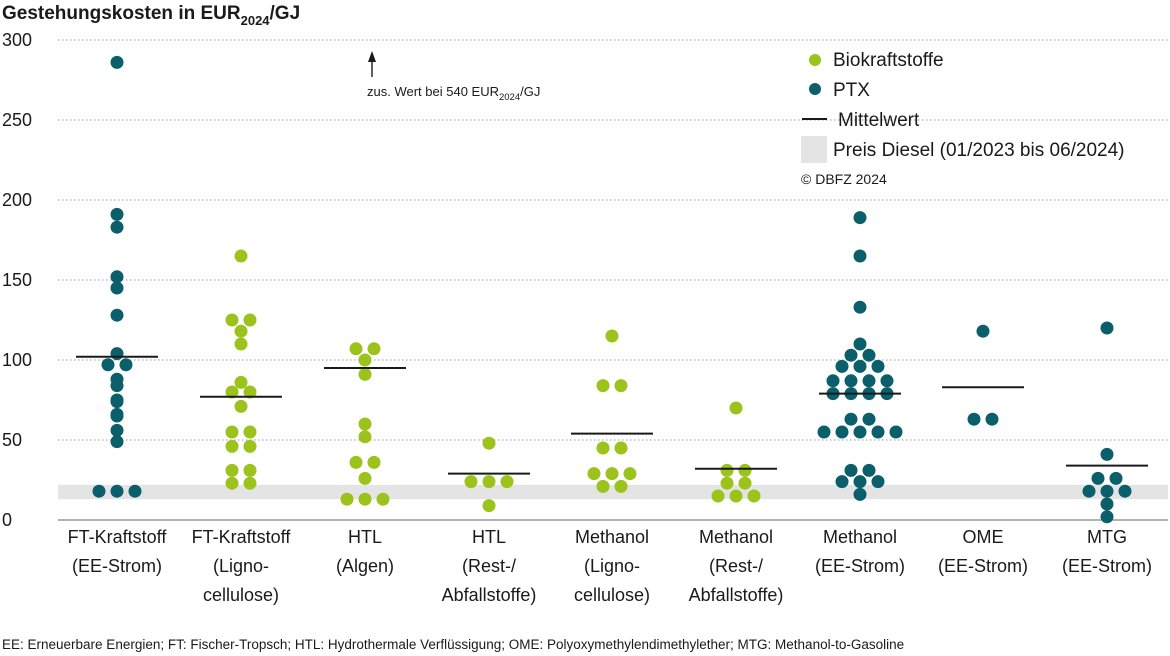  What do you see at coordinates (453, 93) in the screenshot?
I see `annotation-text: zus. Wert bei 540 EUR2024/GJ` at bounding box center [453, 93].